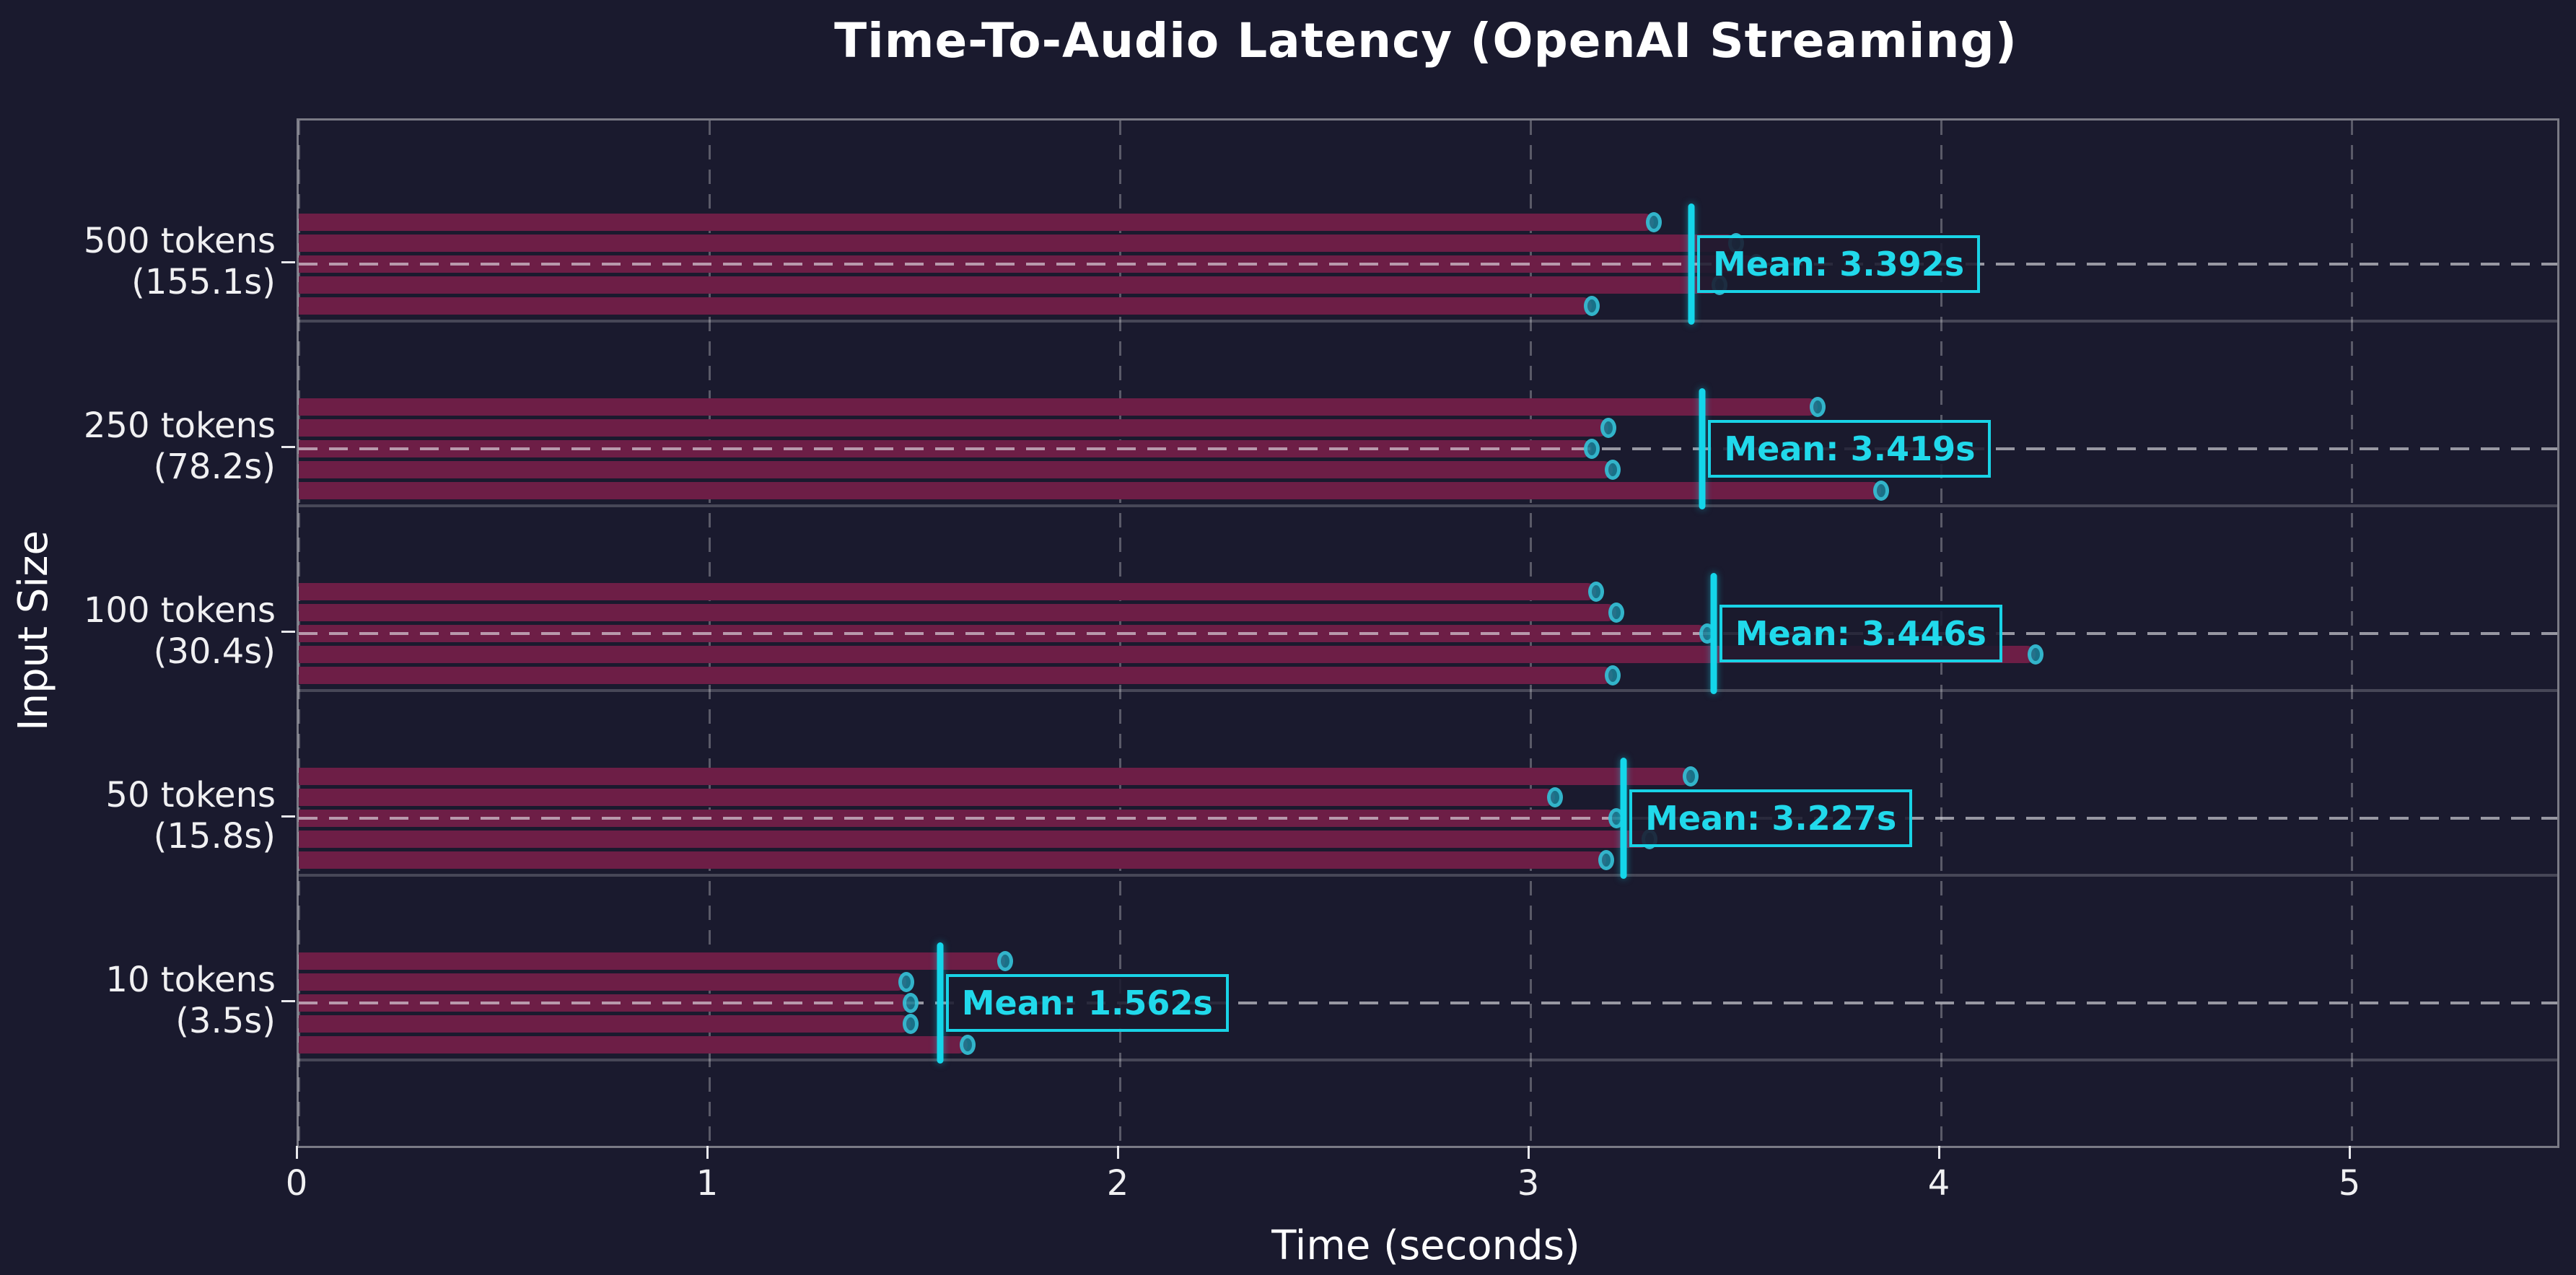  What do you see at coordinates (190, 980) in the screenshot?
I see `y-tick-label-tokens: 10 tokens` at bounding box center [190, 980].